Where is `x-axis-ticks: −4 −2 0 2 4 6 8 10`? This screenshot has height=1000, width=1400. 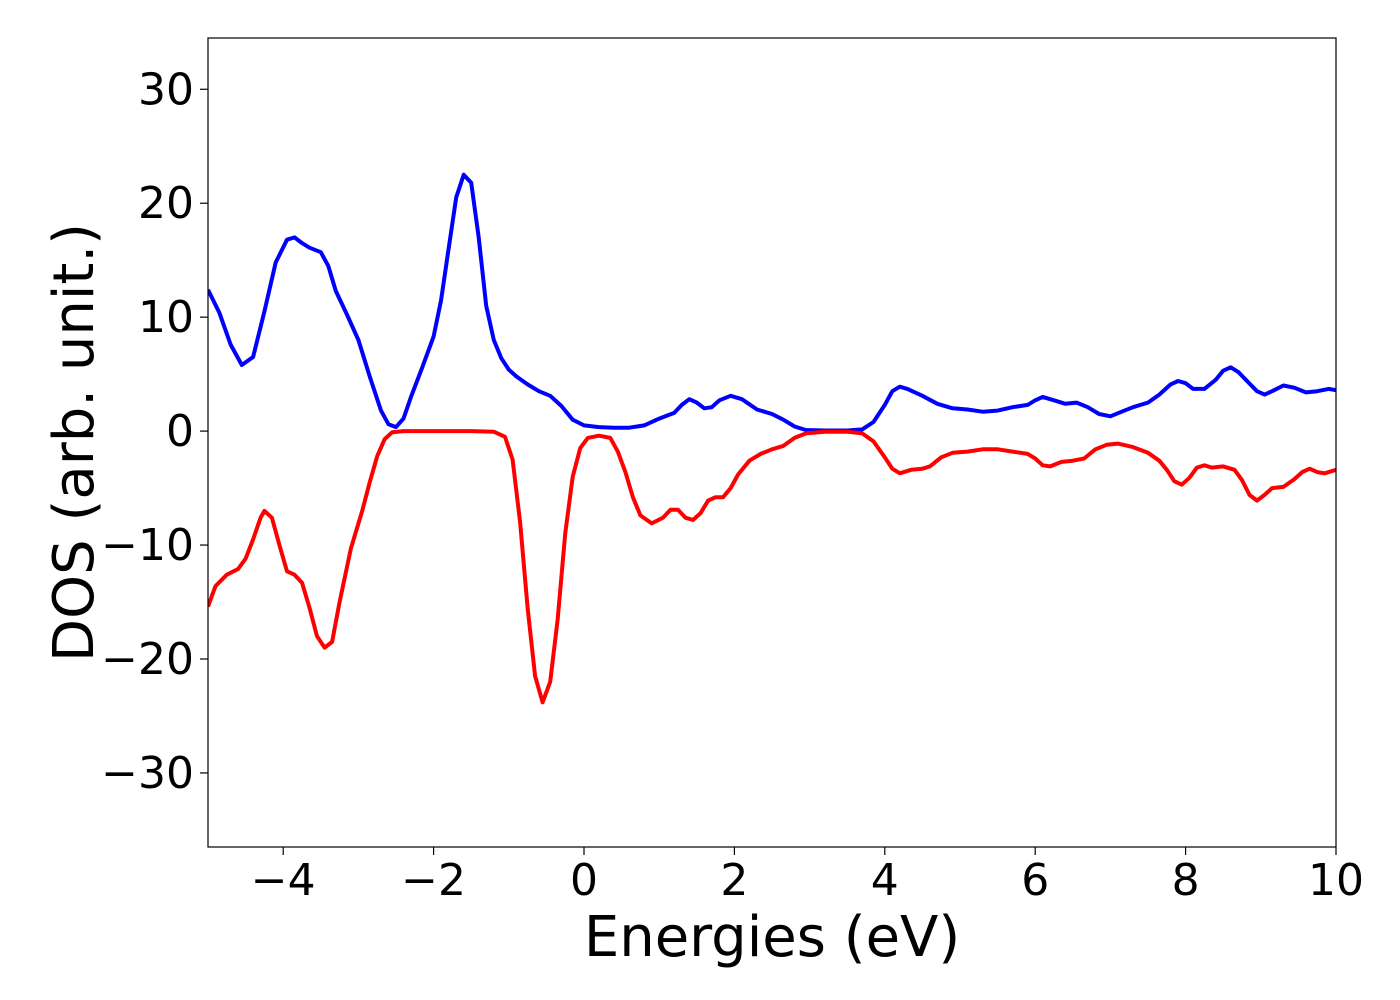
x-axis-ticks: −4 −2 0 2 4 6 8 10 is located at coordinates (807, 876).